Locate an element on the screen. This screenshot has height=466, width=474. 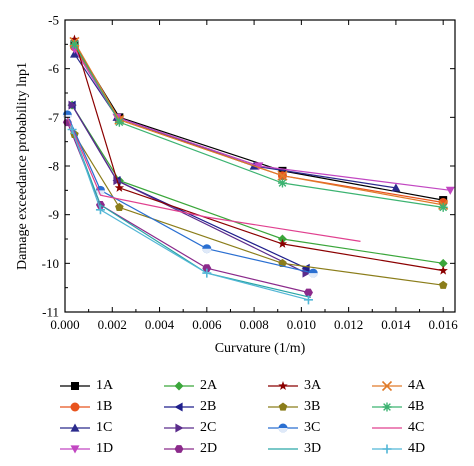
x-axis-label: Curvature (1/m) is located at coordinates (260, 348).